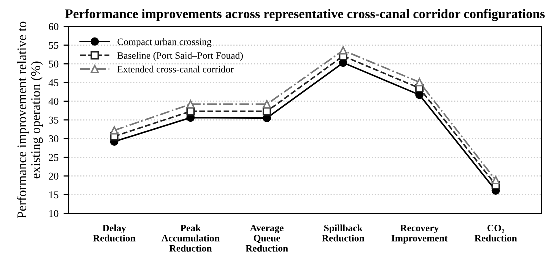  I want to click on y-tick-label: 60, so click(54, 26).